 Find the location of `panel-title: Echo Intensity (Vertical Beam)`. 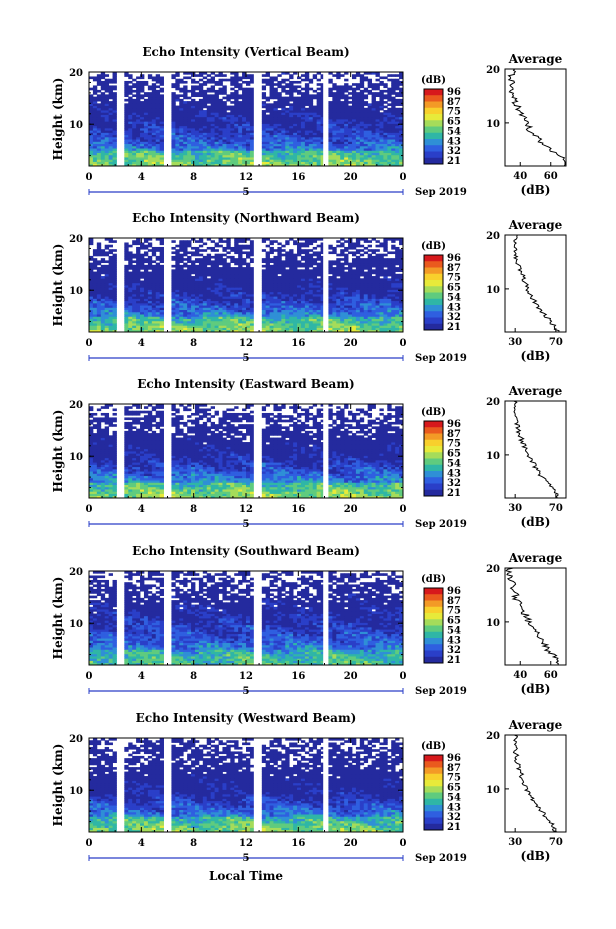

panel-title: Echo Intensity (Vertical Beam) is located at coordinates (245, 52).